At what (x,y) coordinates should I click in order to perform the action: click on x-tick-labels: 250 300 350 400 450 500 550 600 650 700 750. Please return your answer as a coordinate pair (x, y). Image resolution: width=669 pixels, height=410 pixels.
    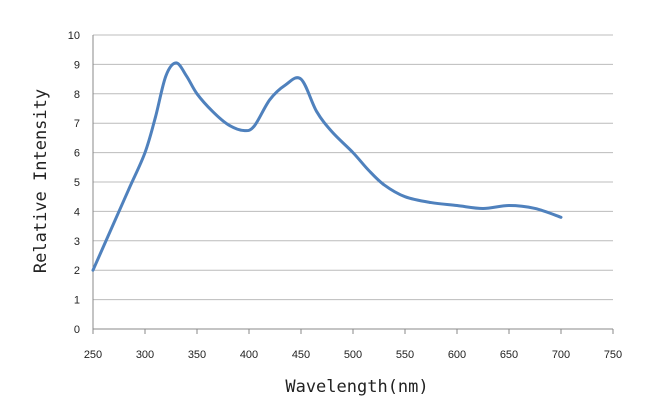
    Looking at the image, I should click on (353, 355).